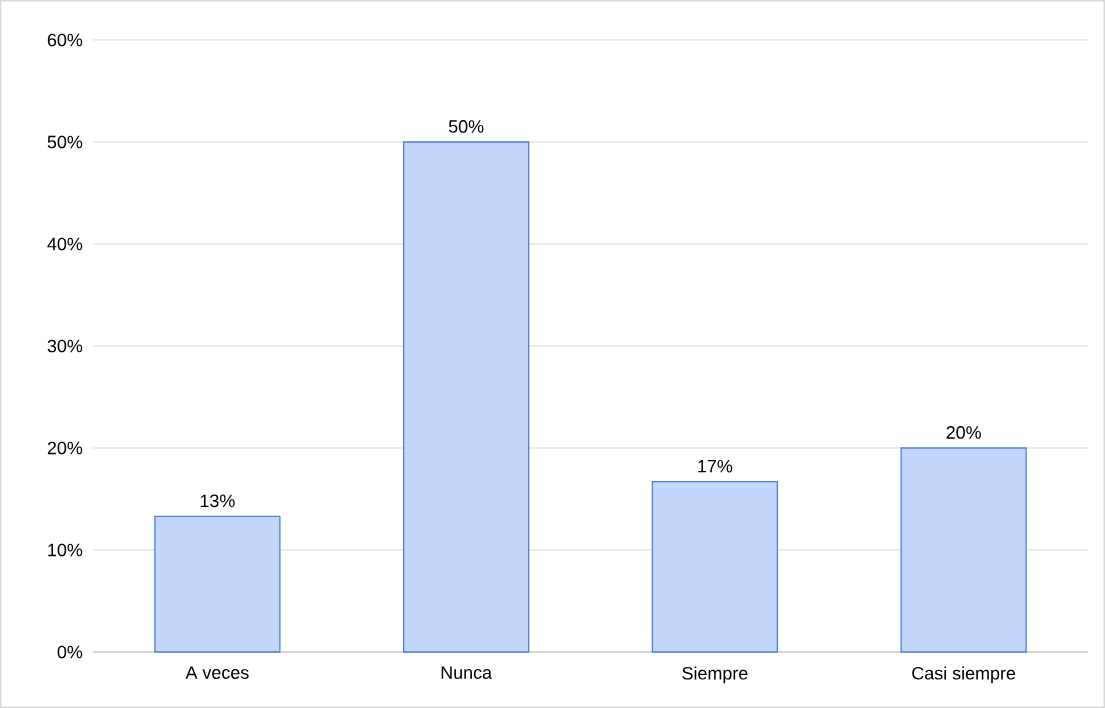  I want to click on y-tick-label: 30%, so click(65, 346).